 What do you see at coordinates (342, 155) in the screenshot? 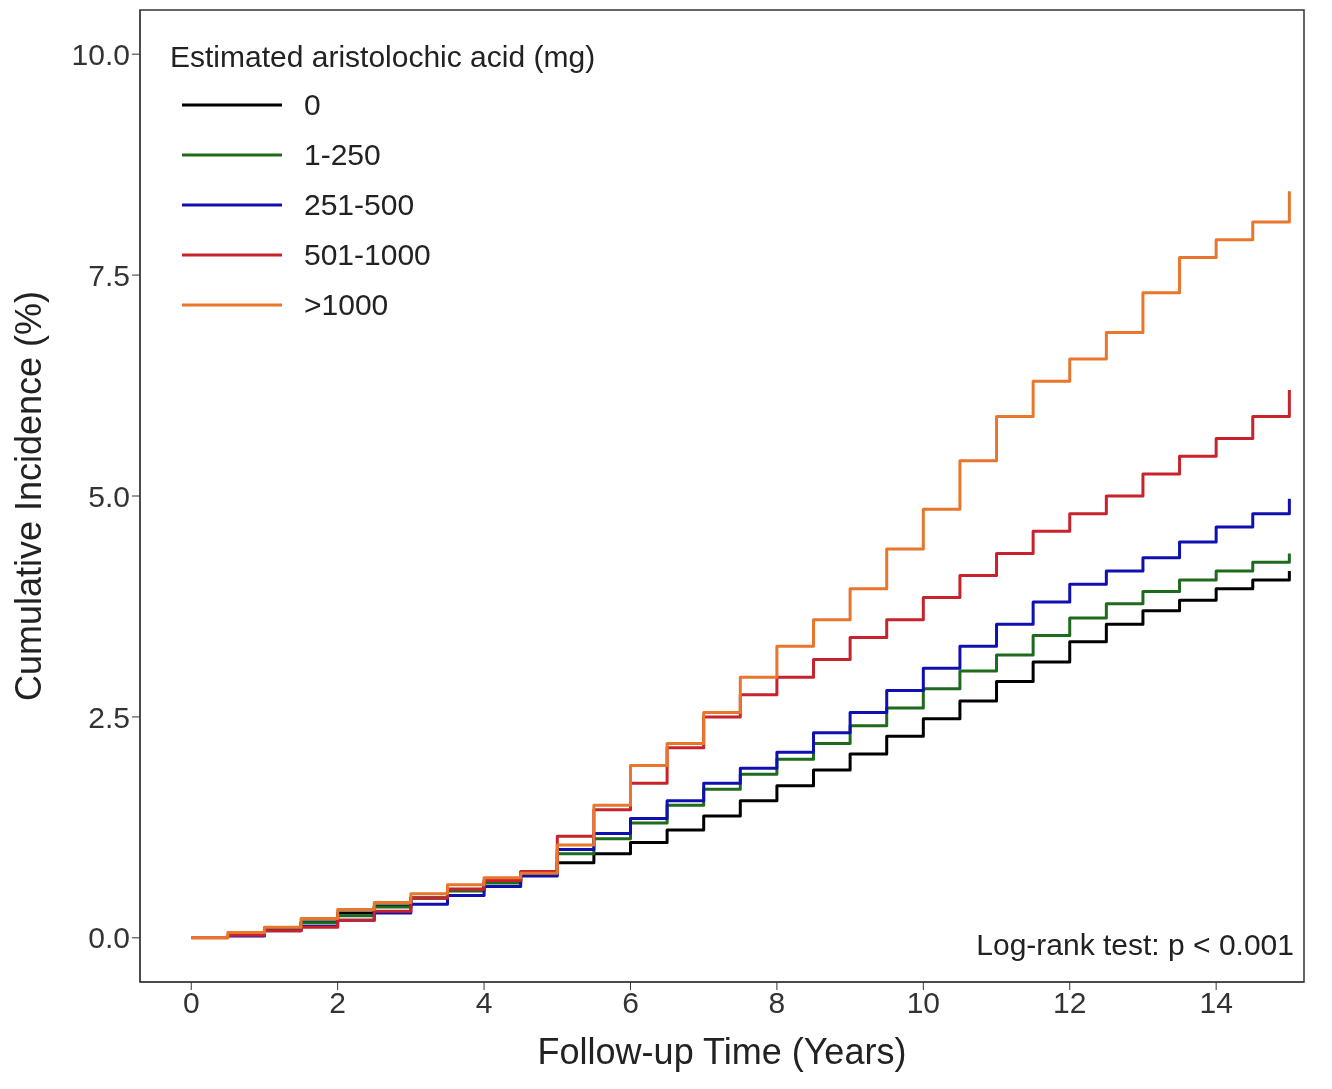
I see `legend-label: 1-250` at bounding box center [342, 155].